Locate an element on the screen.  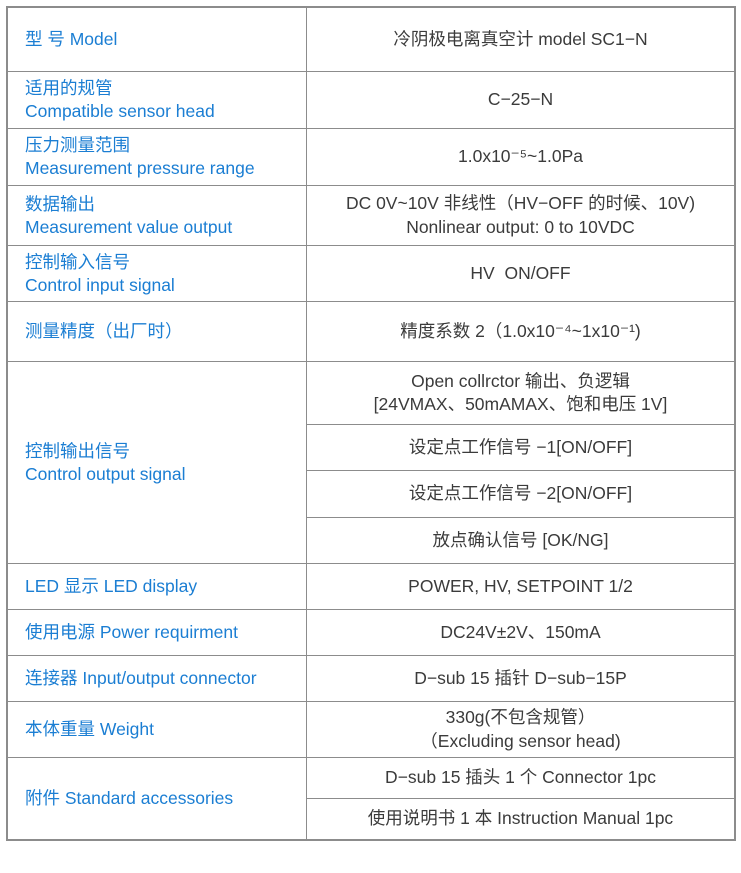
value-cell: POWER, HV, SETPOINT 1/2 is located at coordinates (520, 586).